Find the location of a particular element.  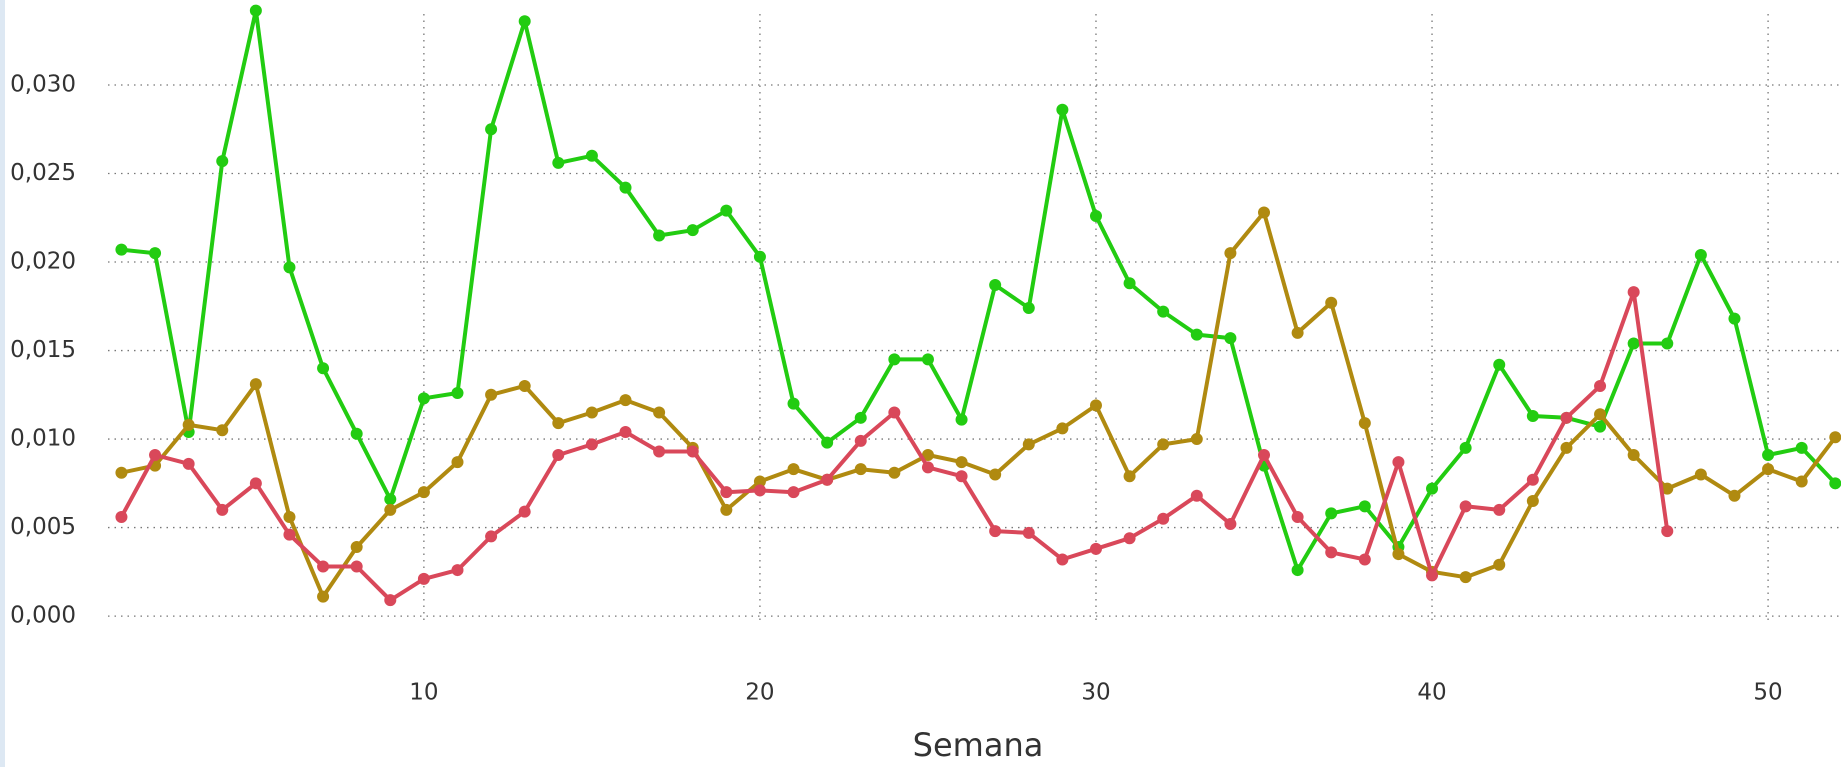

y-tick-label: 0,025 is located at coordinates (43, 173).